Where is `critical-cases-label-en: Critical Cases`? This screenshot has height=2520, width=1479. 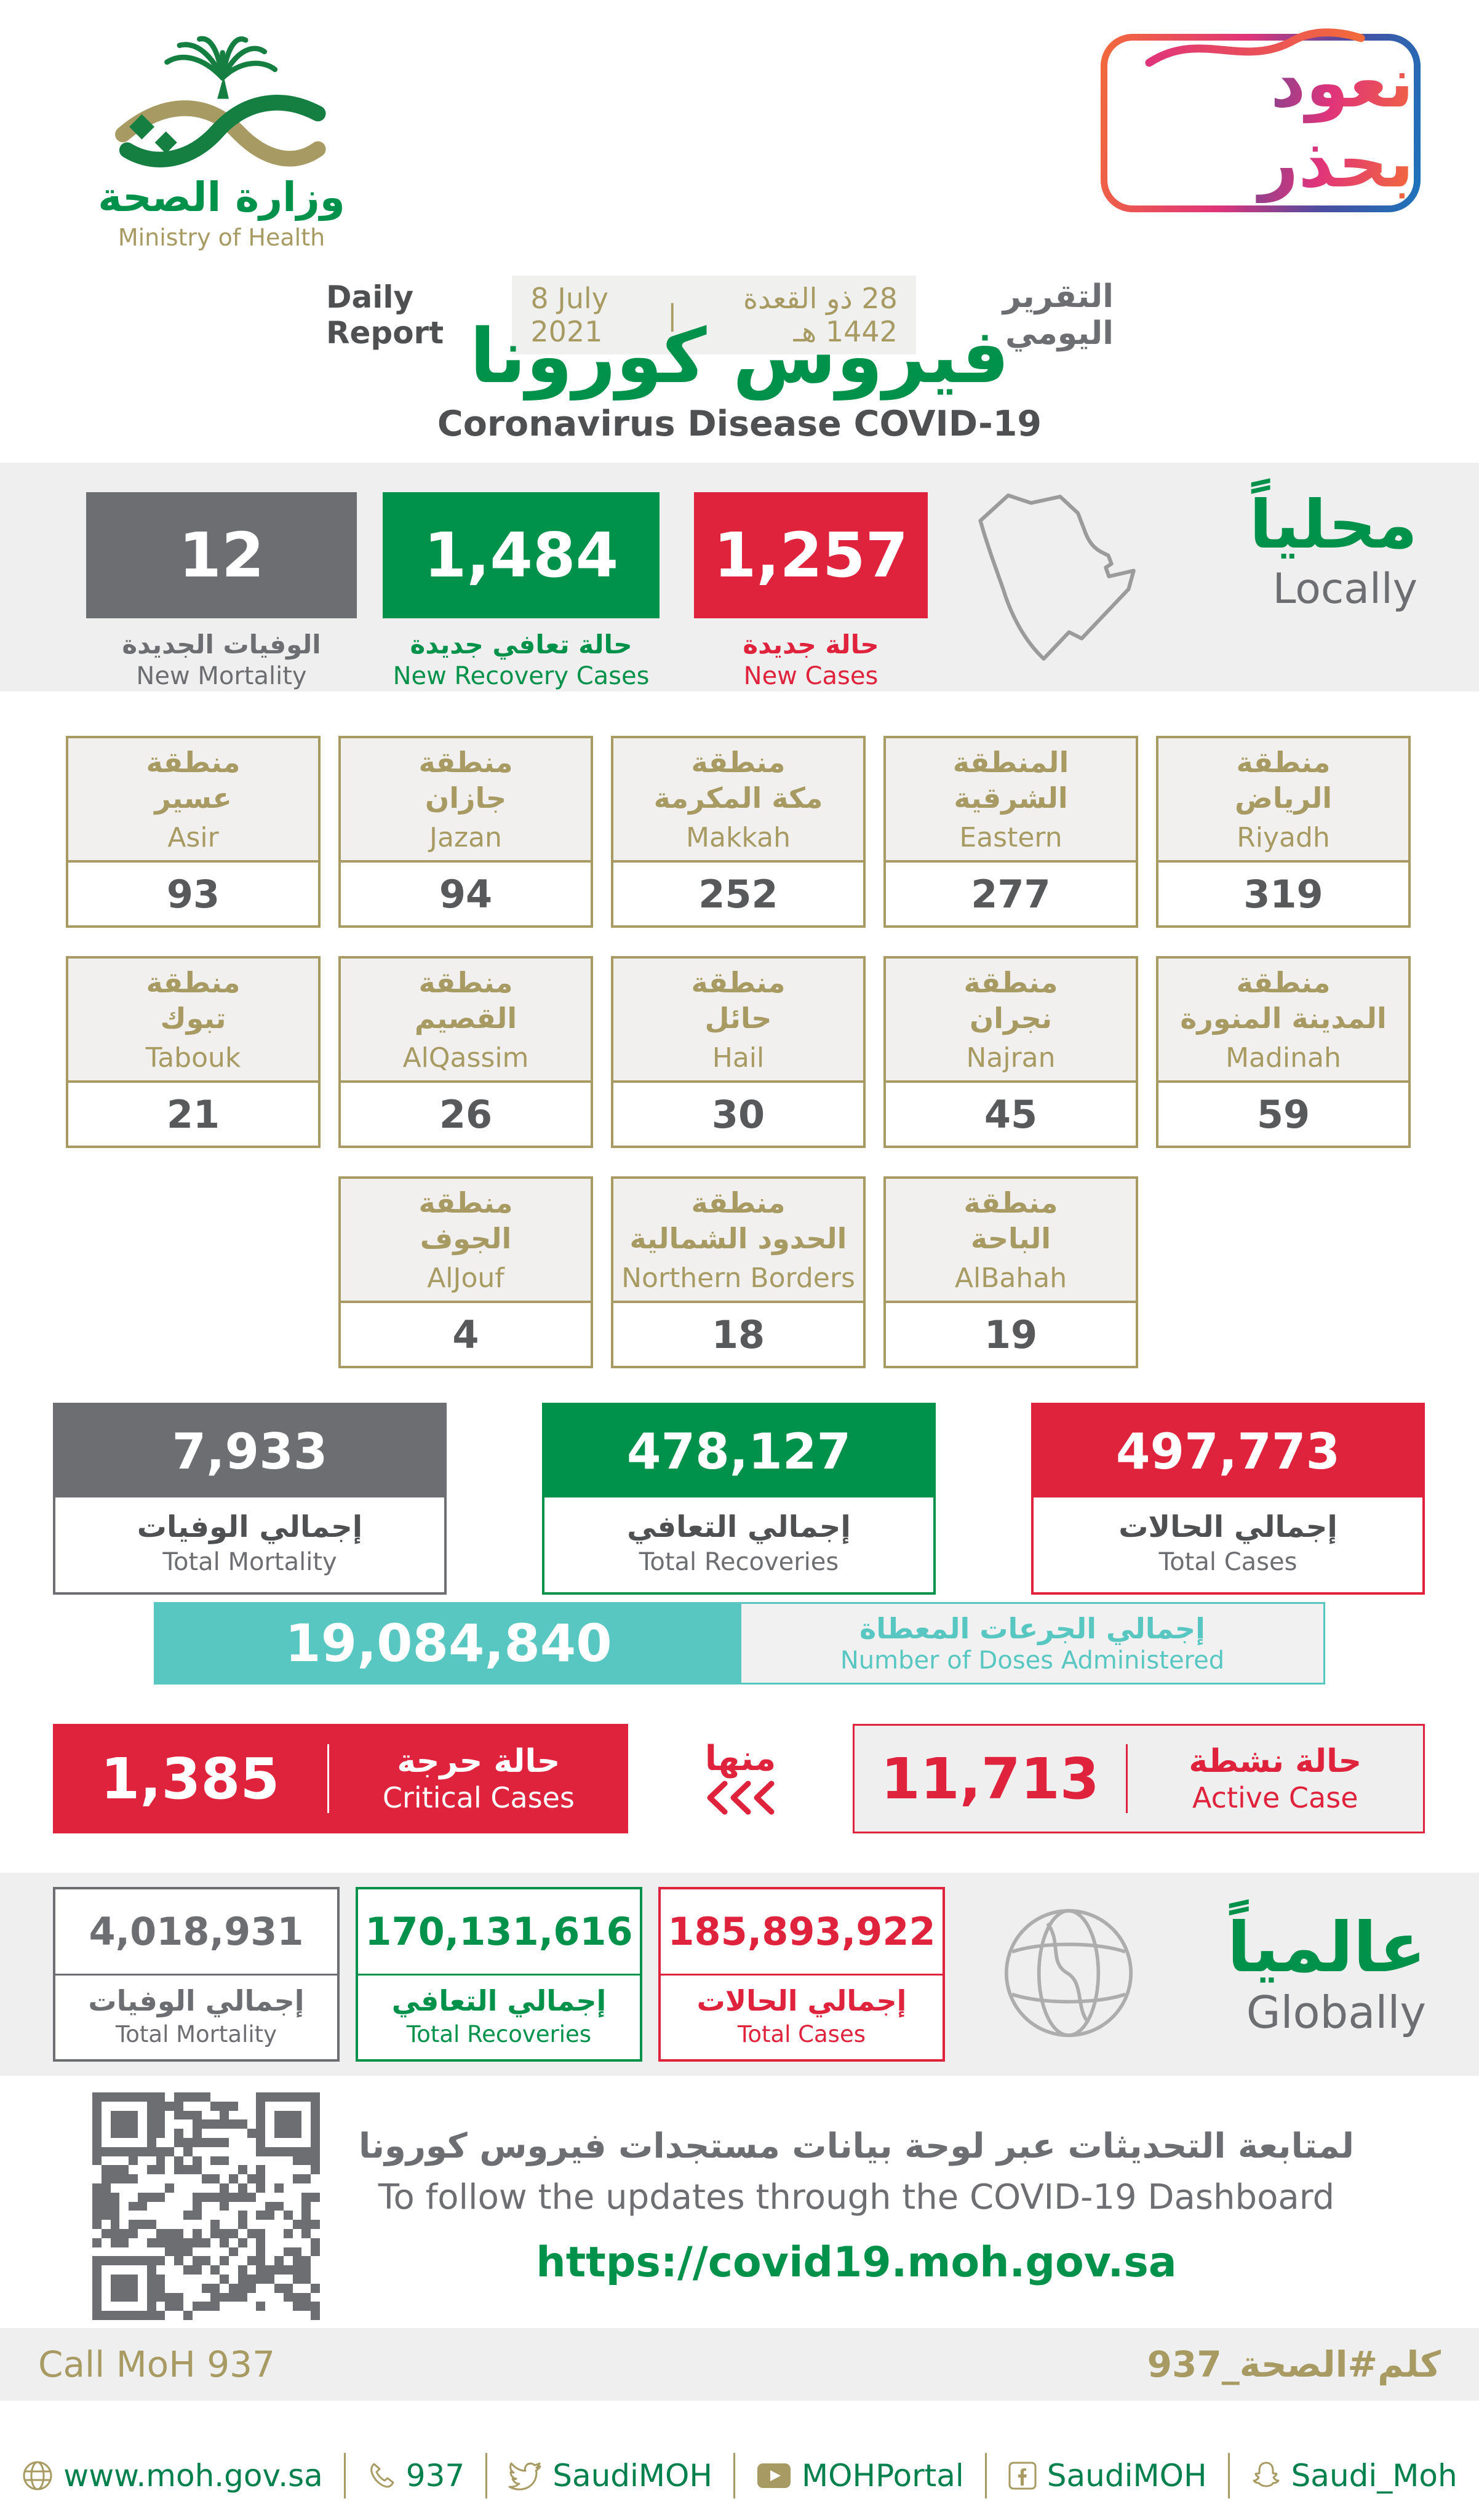
critical-cases-label-en: Critical Cases is located at coordinates (478, 1797).